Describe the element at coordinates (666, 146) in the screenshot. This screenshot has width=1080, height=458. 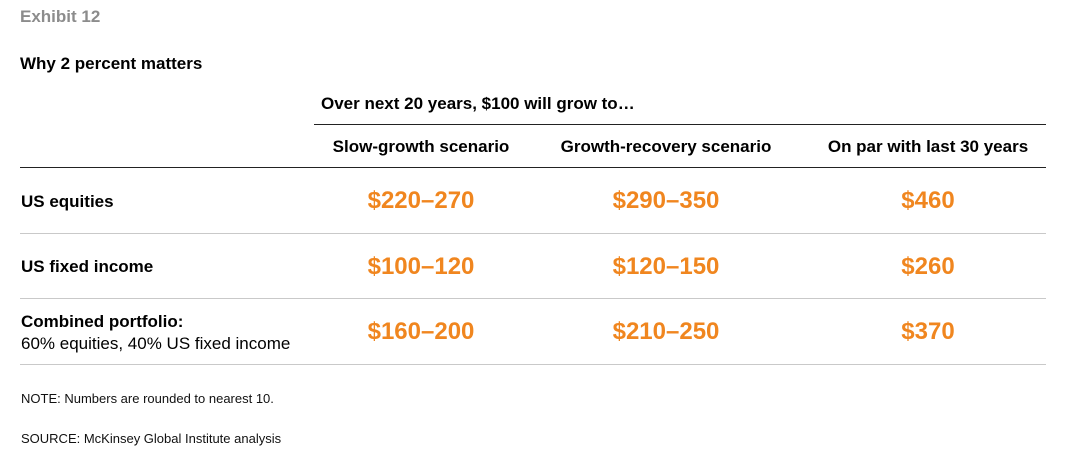
I see `column-header-growth-recovery: Growth-recovery scenario` at that location.